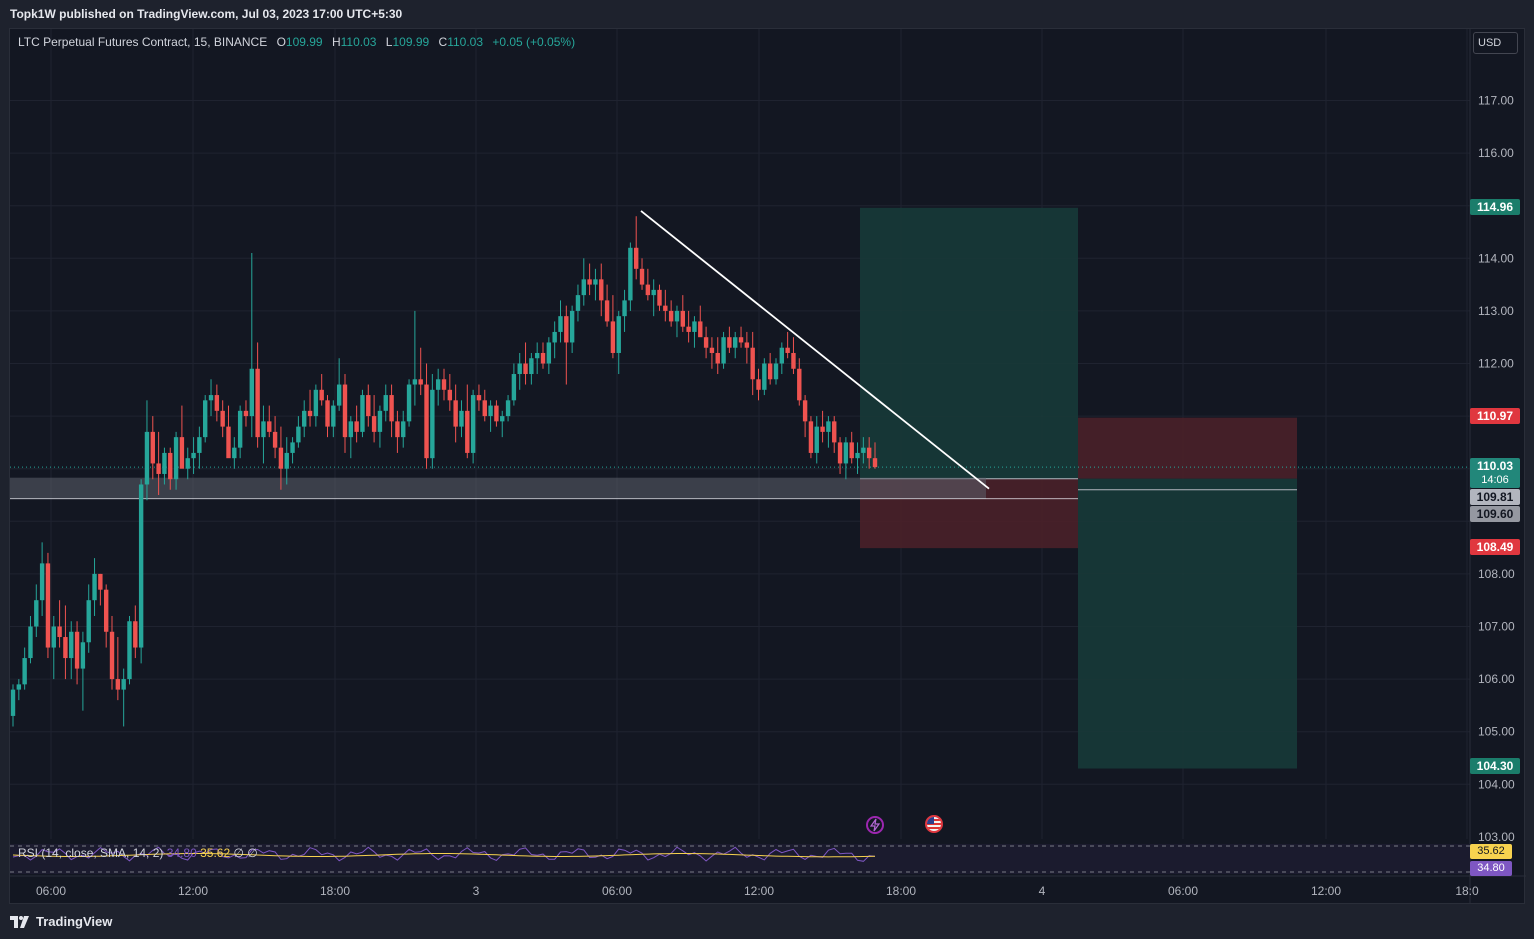  What do you see at coordinates (1495, 766) in the screenshot?
I see `target-bottom-tag: 104.30` at bounding box center [1495, 766].